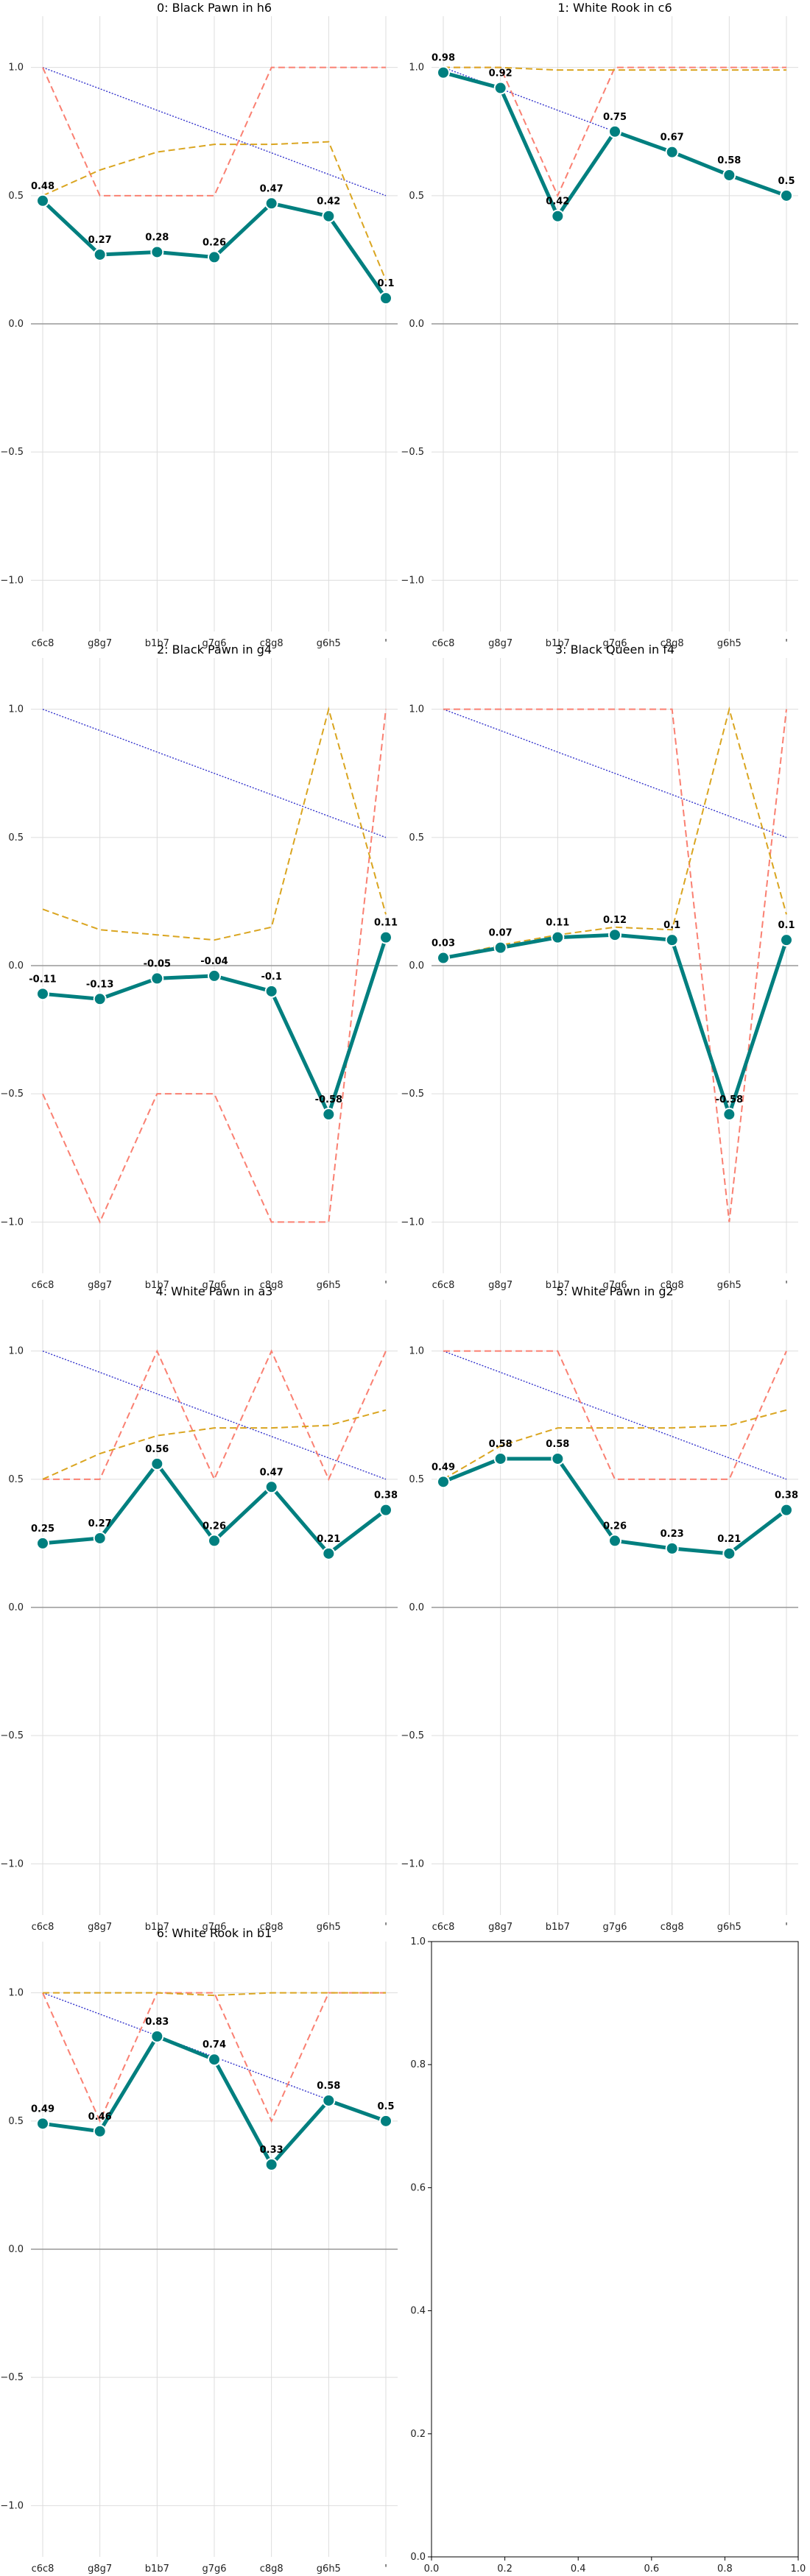  I want to click on data-label: 0.23, so click(672, 1534).